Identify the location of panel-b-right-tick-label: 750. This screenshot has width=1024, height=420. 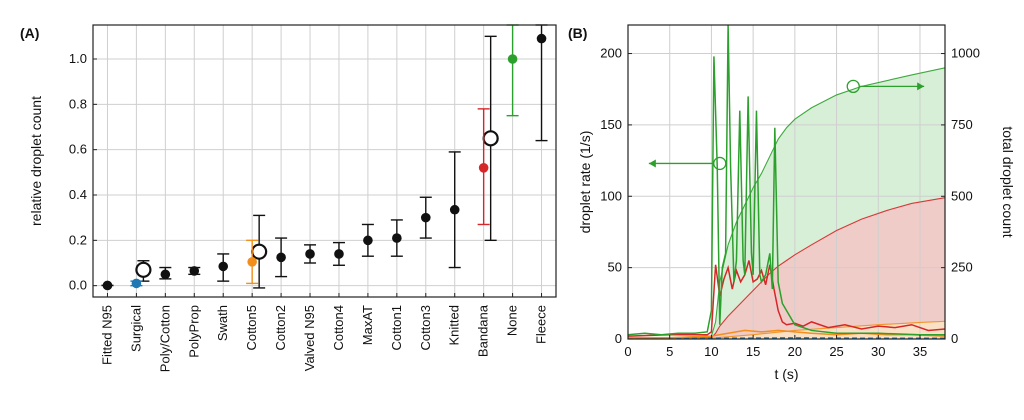
(962, 124).